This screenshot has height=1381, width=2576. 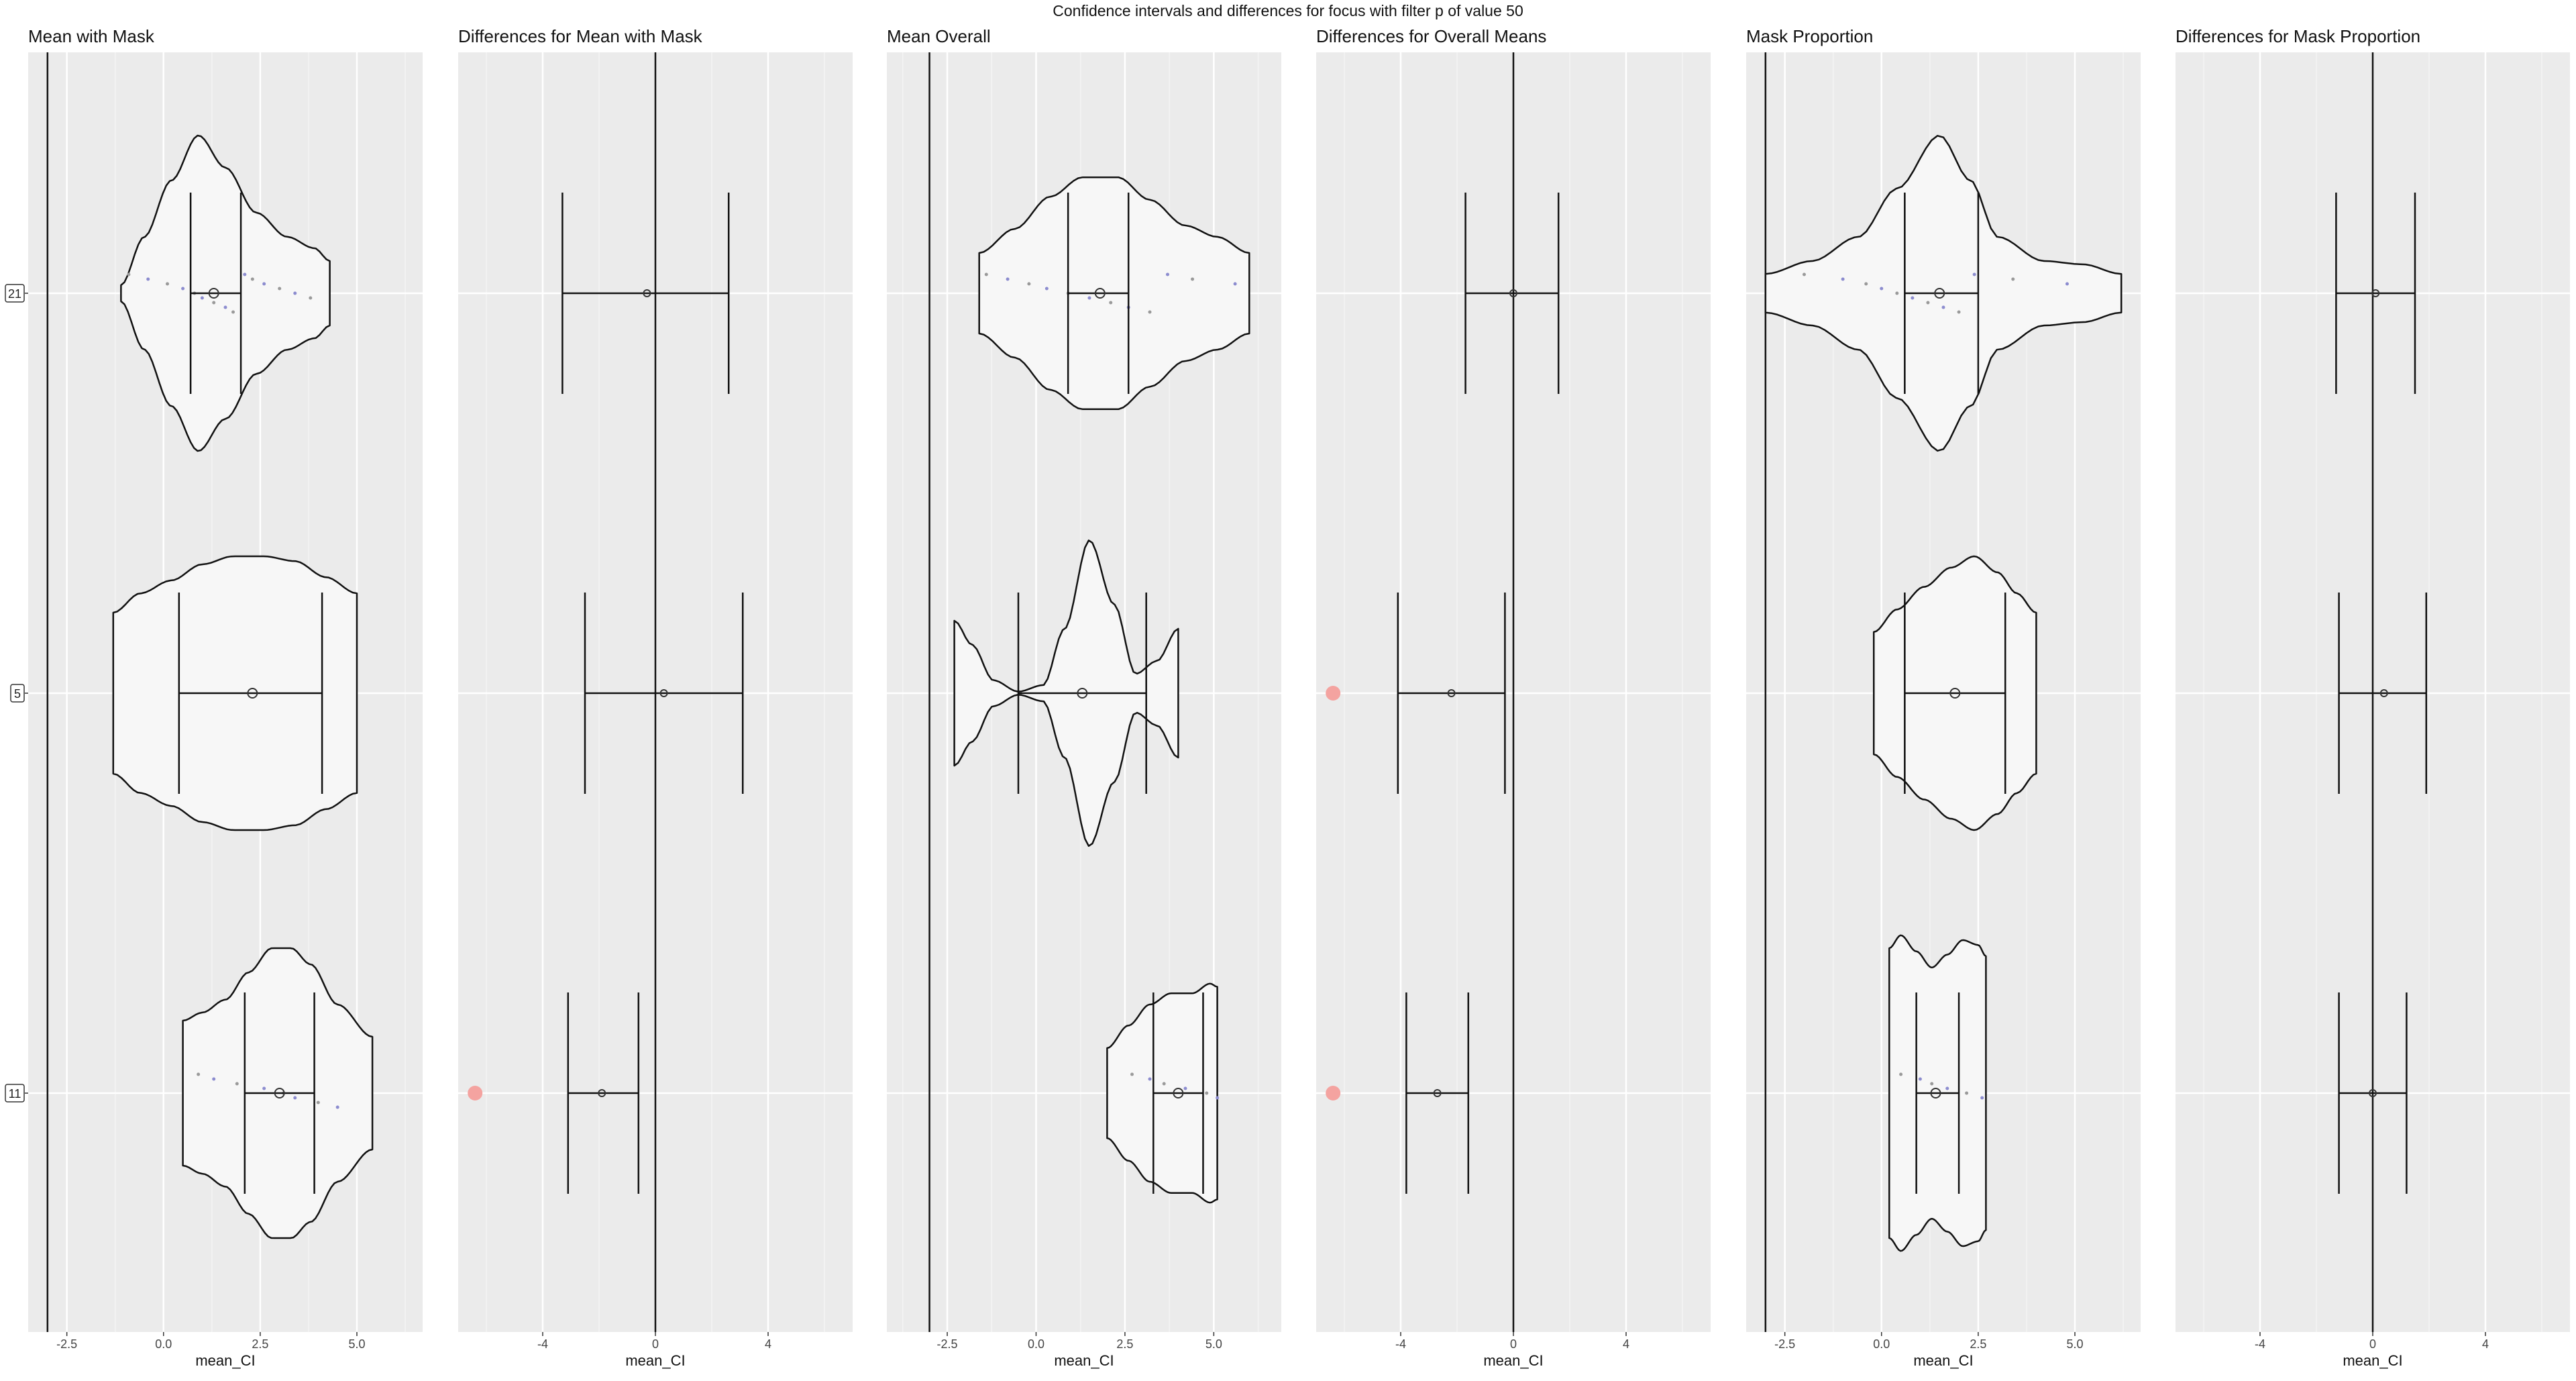 I want to click on y-tick-text: 5, so click(x=17, y=694).